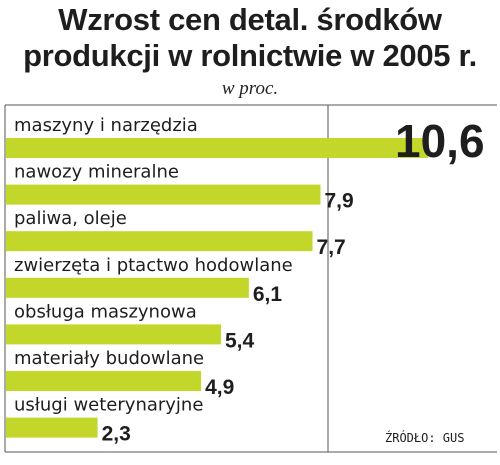  What do you see at coordinates (70, 218) in the screenshot?
I see `category-label-2: paliwa, oleje` at bounding box center [70, 218].